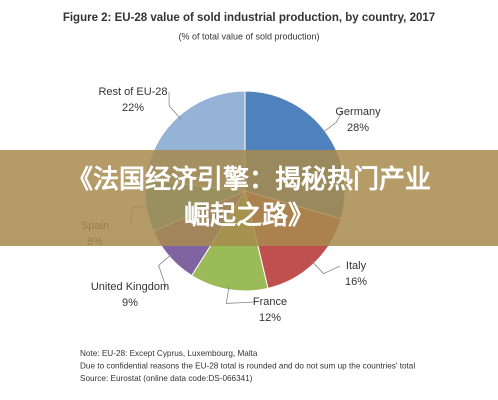 This screenshot has height=400, width=498. What do you see at coordinates (130, 287) in the screenshot?
I see `slice-label: United Kingdom` at bounding box center [130, 287].